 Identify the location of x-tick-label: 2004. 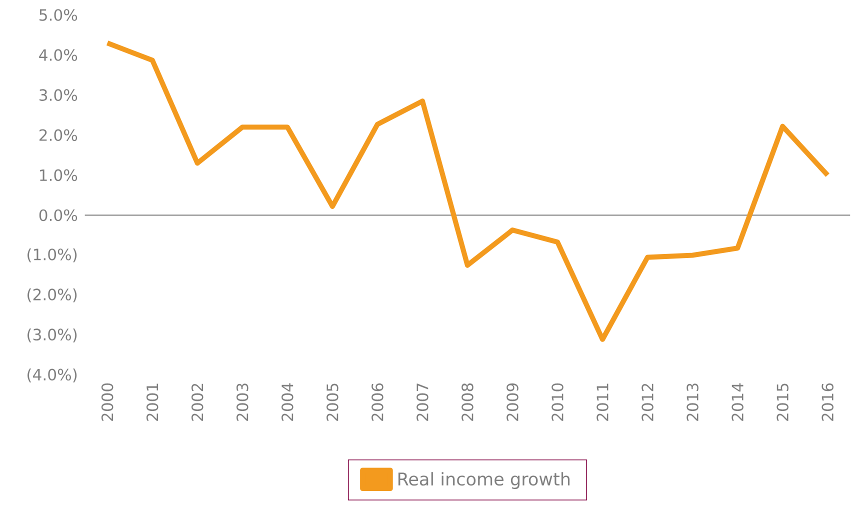
(288, 402).